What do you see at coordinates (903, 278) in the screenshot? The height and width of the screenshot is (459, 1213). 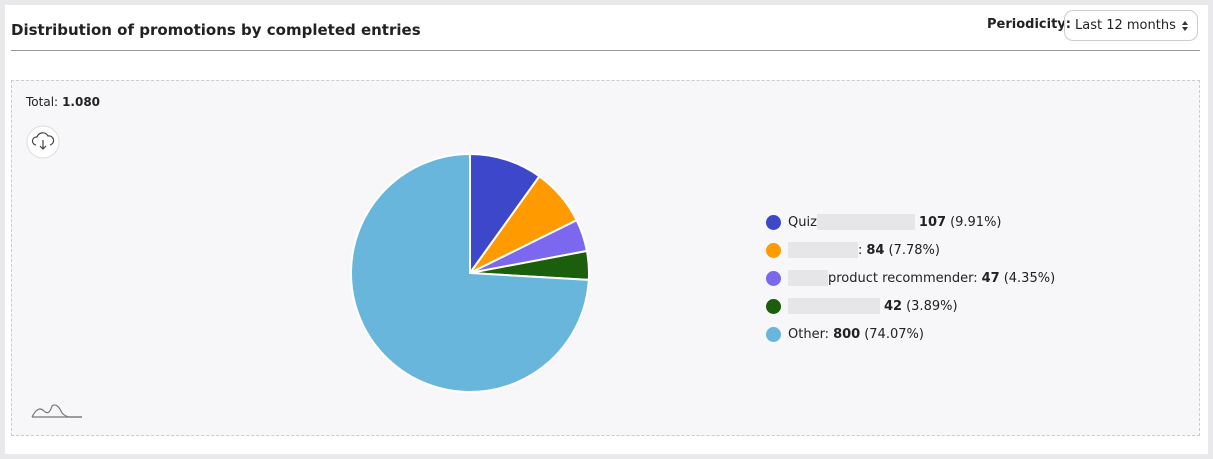 I see `legend-label: product recommender:` at bounding box center [903, 278].